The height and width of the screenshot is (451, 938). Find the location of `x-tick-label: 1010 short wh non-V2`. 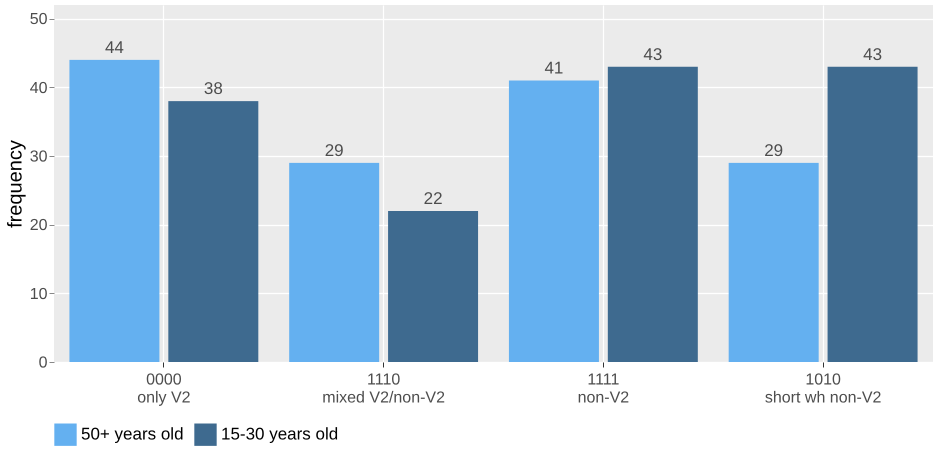

x-tick-label: 1010 short wh non-V2 is located at coordinates (823, 389).